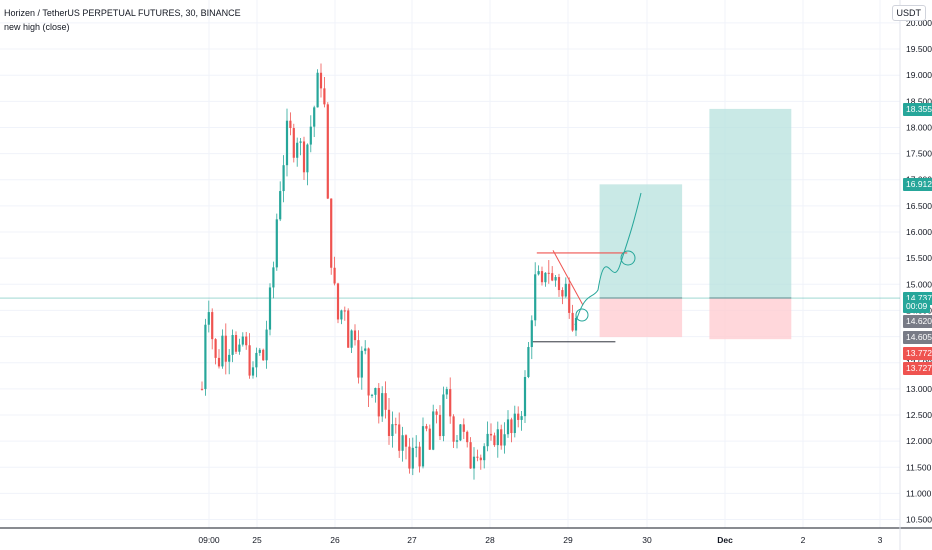 This screenshot has height=550, width=932. I want to click on currency-button: USDT, so click(908, 13).